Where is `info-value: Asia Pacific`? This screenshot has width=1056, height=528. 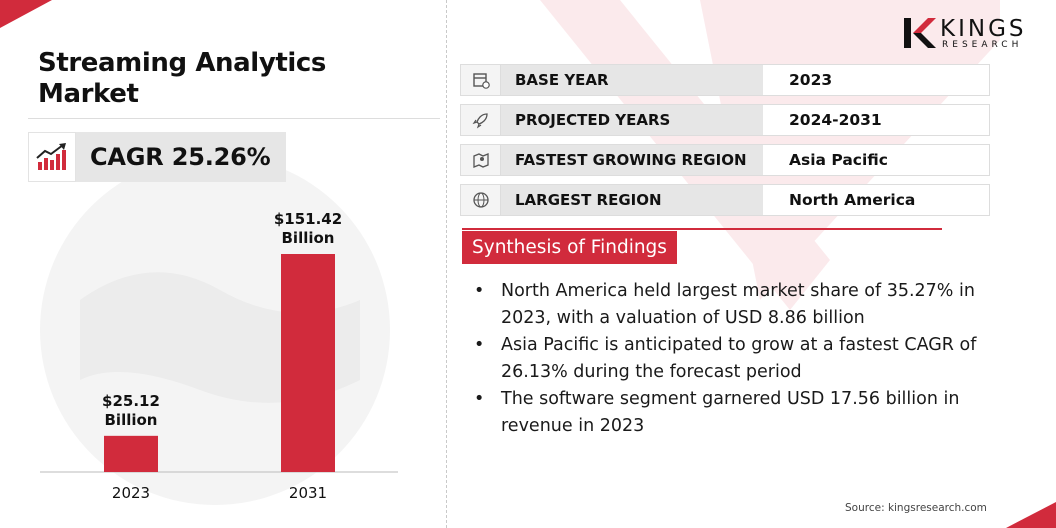
info-value: Asia Pacific is located at coordinates (838, 160).